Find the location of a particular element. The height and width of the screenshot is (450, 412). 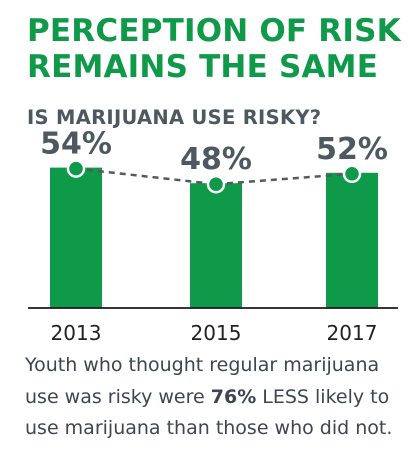

marker-2015 is located at coordinates (216, 184).